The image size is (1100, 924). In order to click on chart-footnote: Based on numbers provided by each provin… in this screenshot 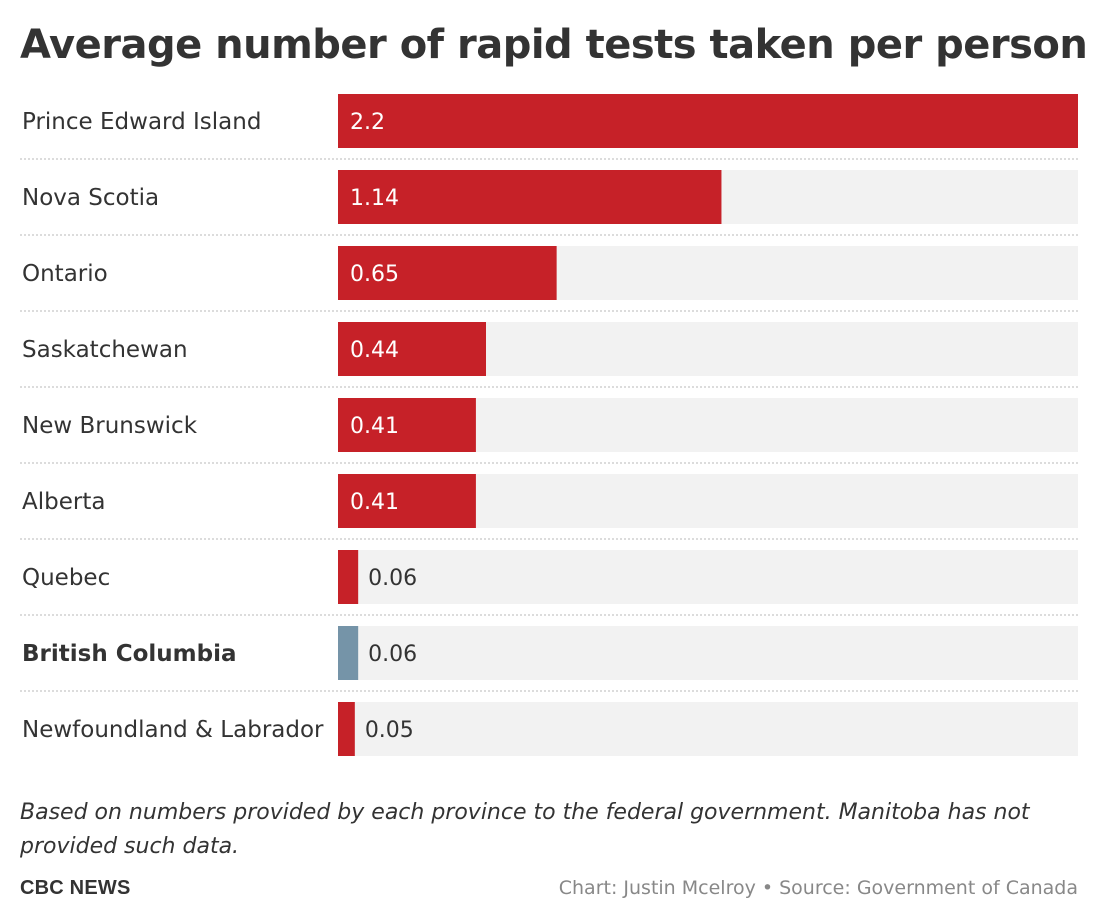, I will do `click(525, 829)`.